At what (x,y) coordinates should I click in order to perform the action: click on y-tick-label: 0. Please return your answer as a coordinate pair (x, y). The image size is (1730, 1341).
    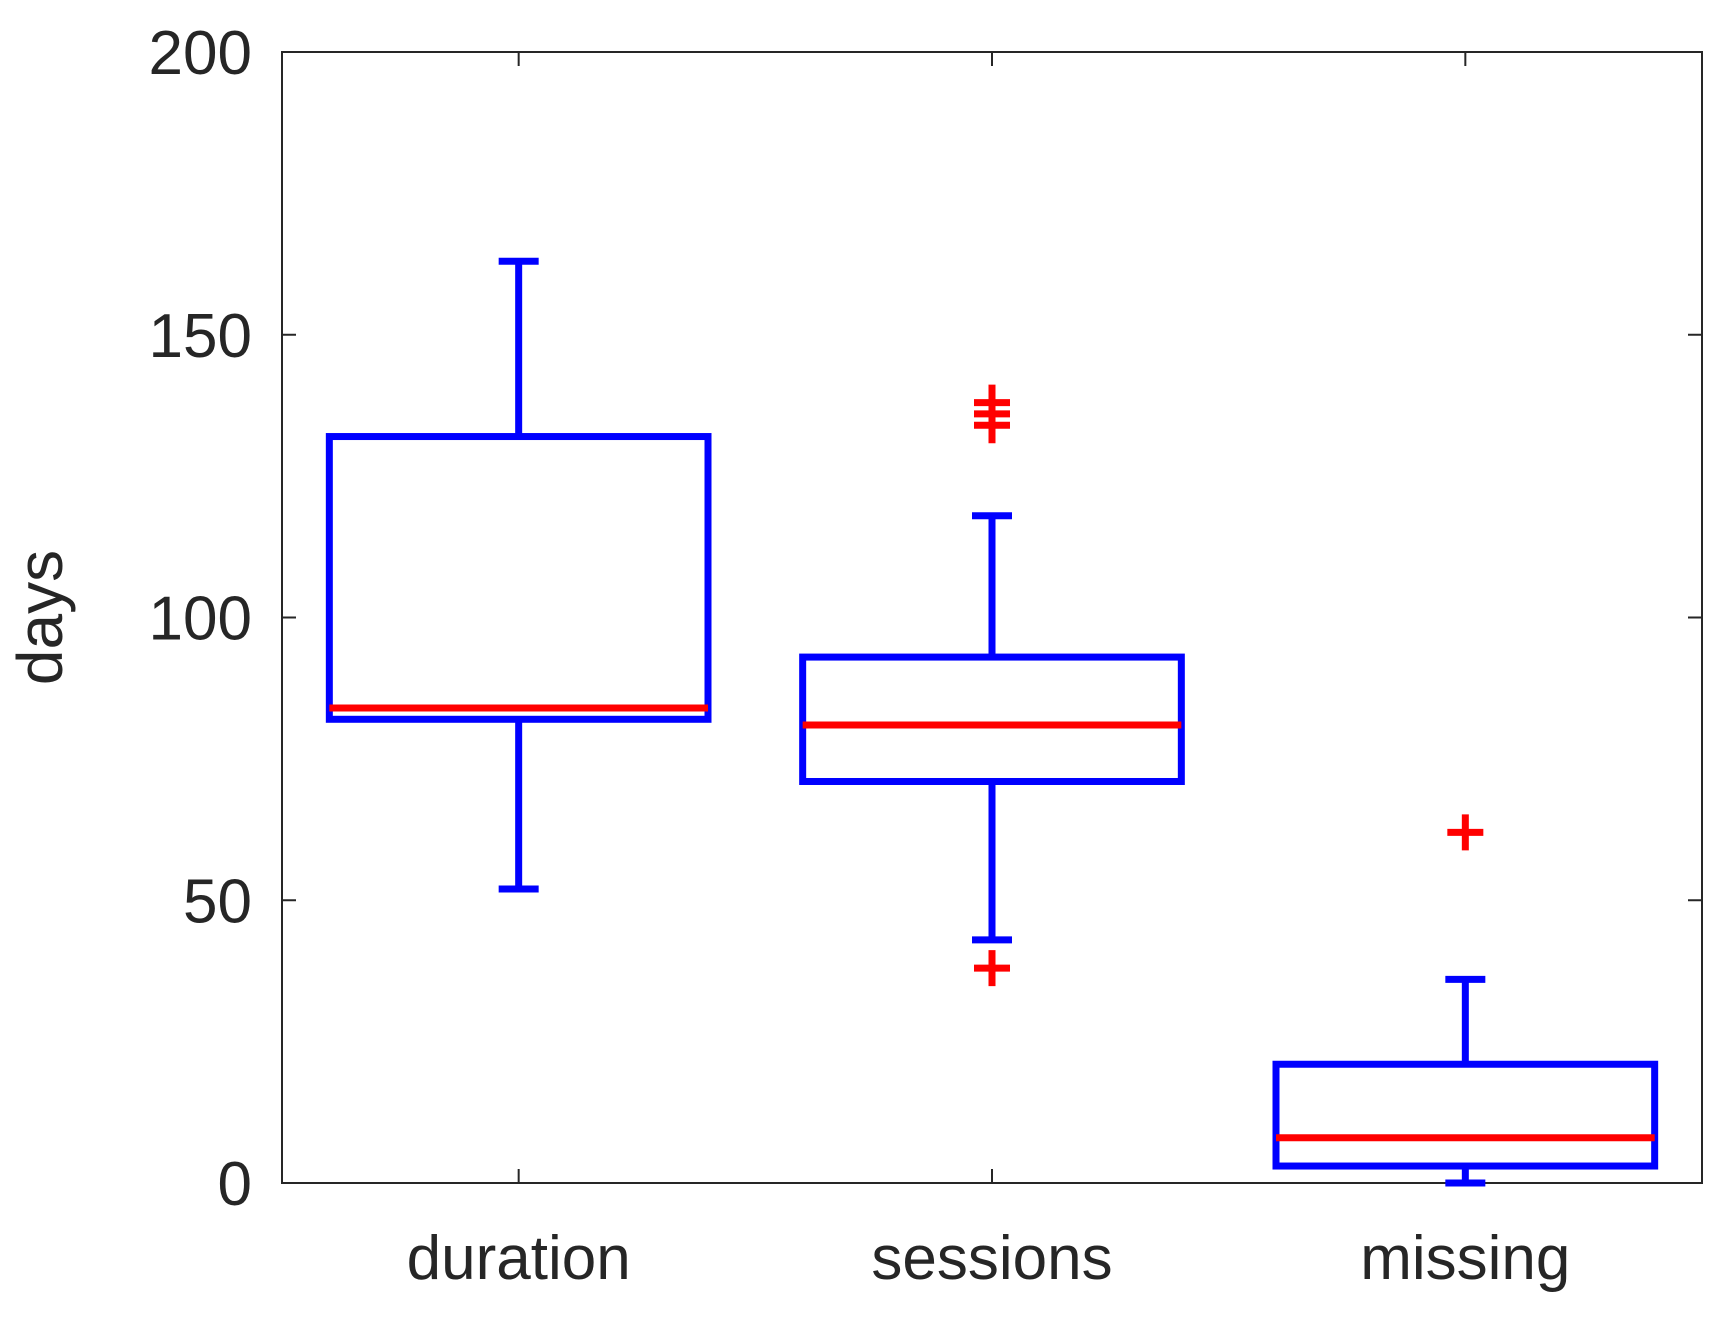
    Looking at the image, I should click on (235, 1184).